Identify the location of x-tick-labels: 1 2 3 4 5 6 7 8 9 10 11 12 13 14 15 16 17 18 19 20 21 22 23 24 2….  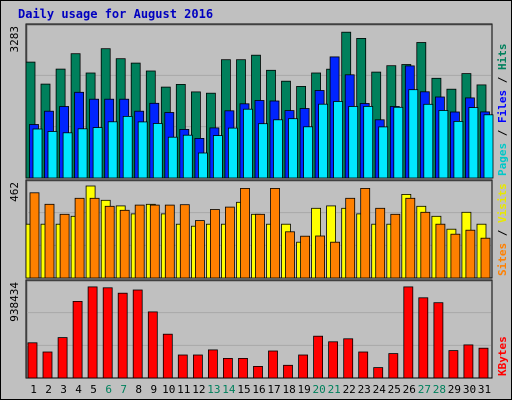
(260, 389).